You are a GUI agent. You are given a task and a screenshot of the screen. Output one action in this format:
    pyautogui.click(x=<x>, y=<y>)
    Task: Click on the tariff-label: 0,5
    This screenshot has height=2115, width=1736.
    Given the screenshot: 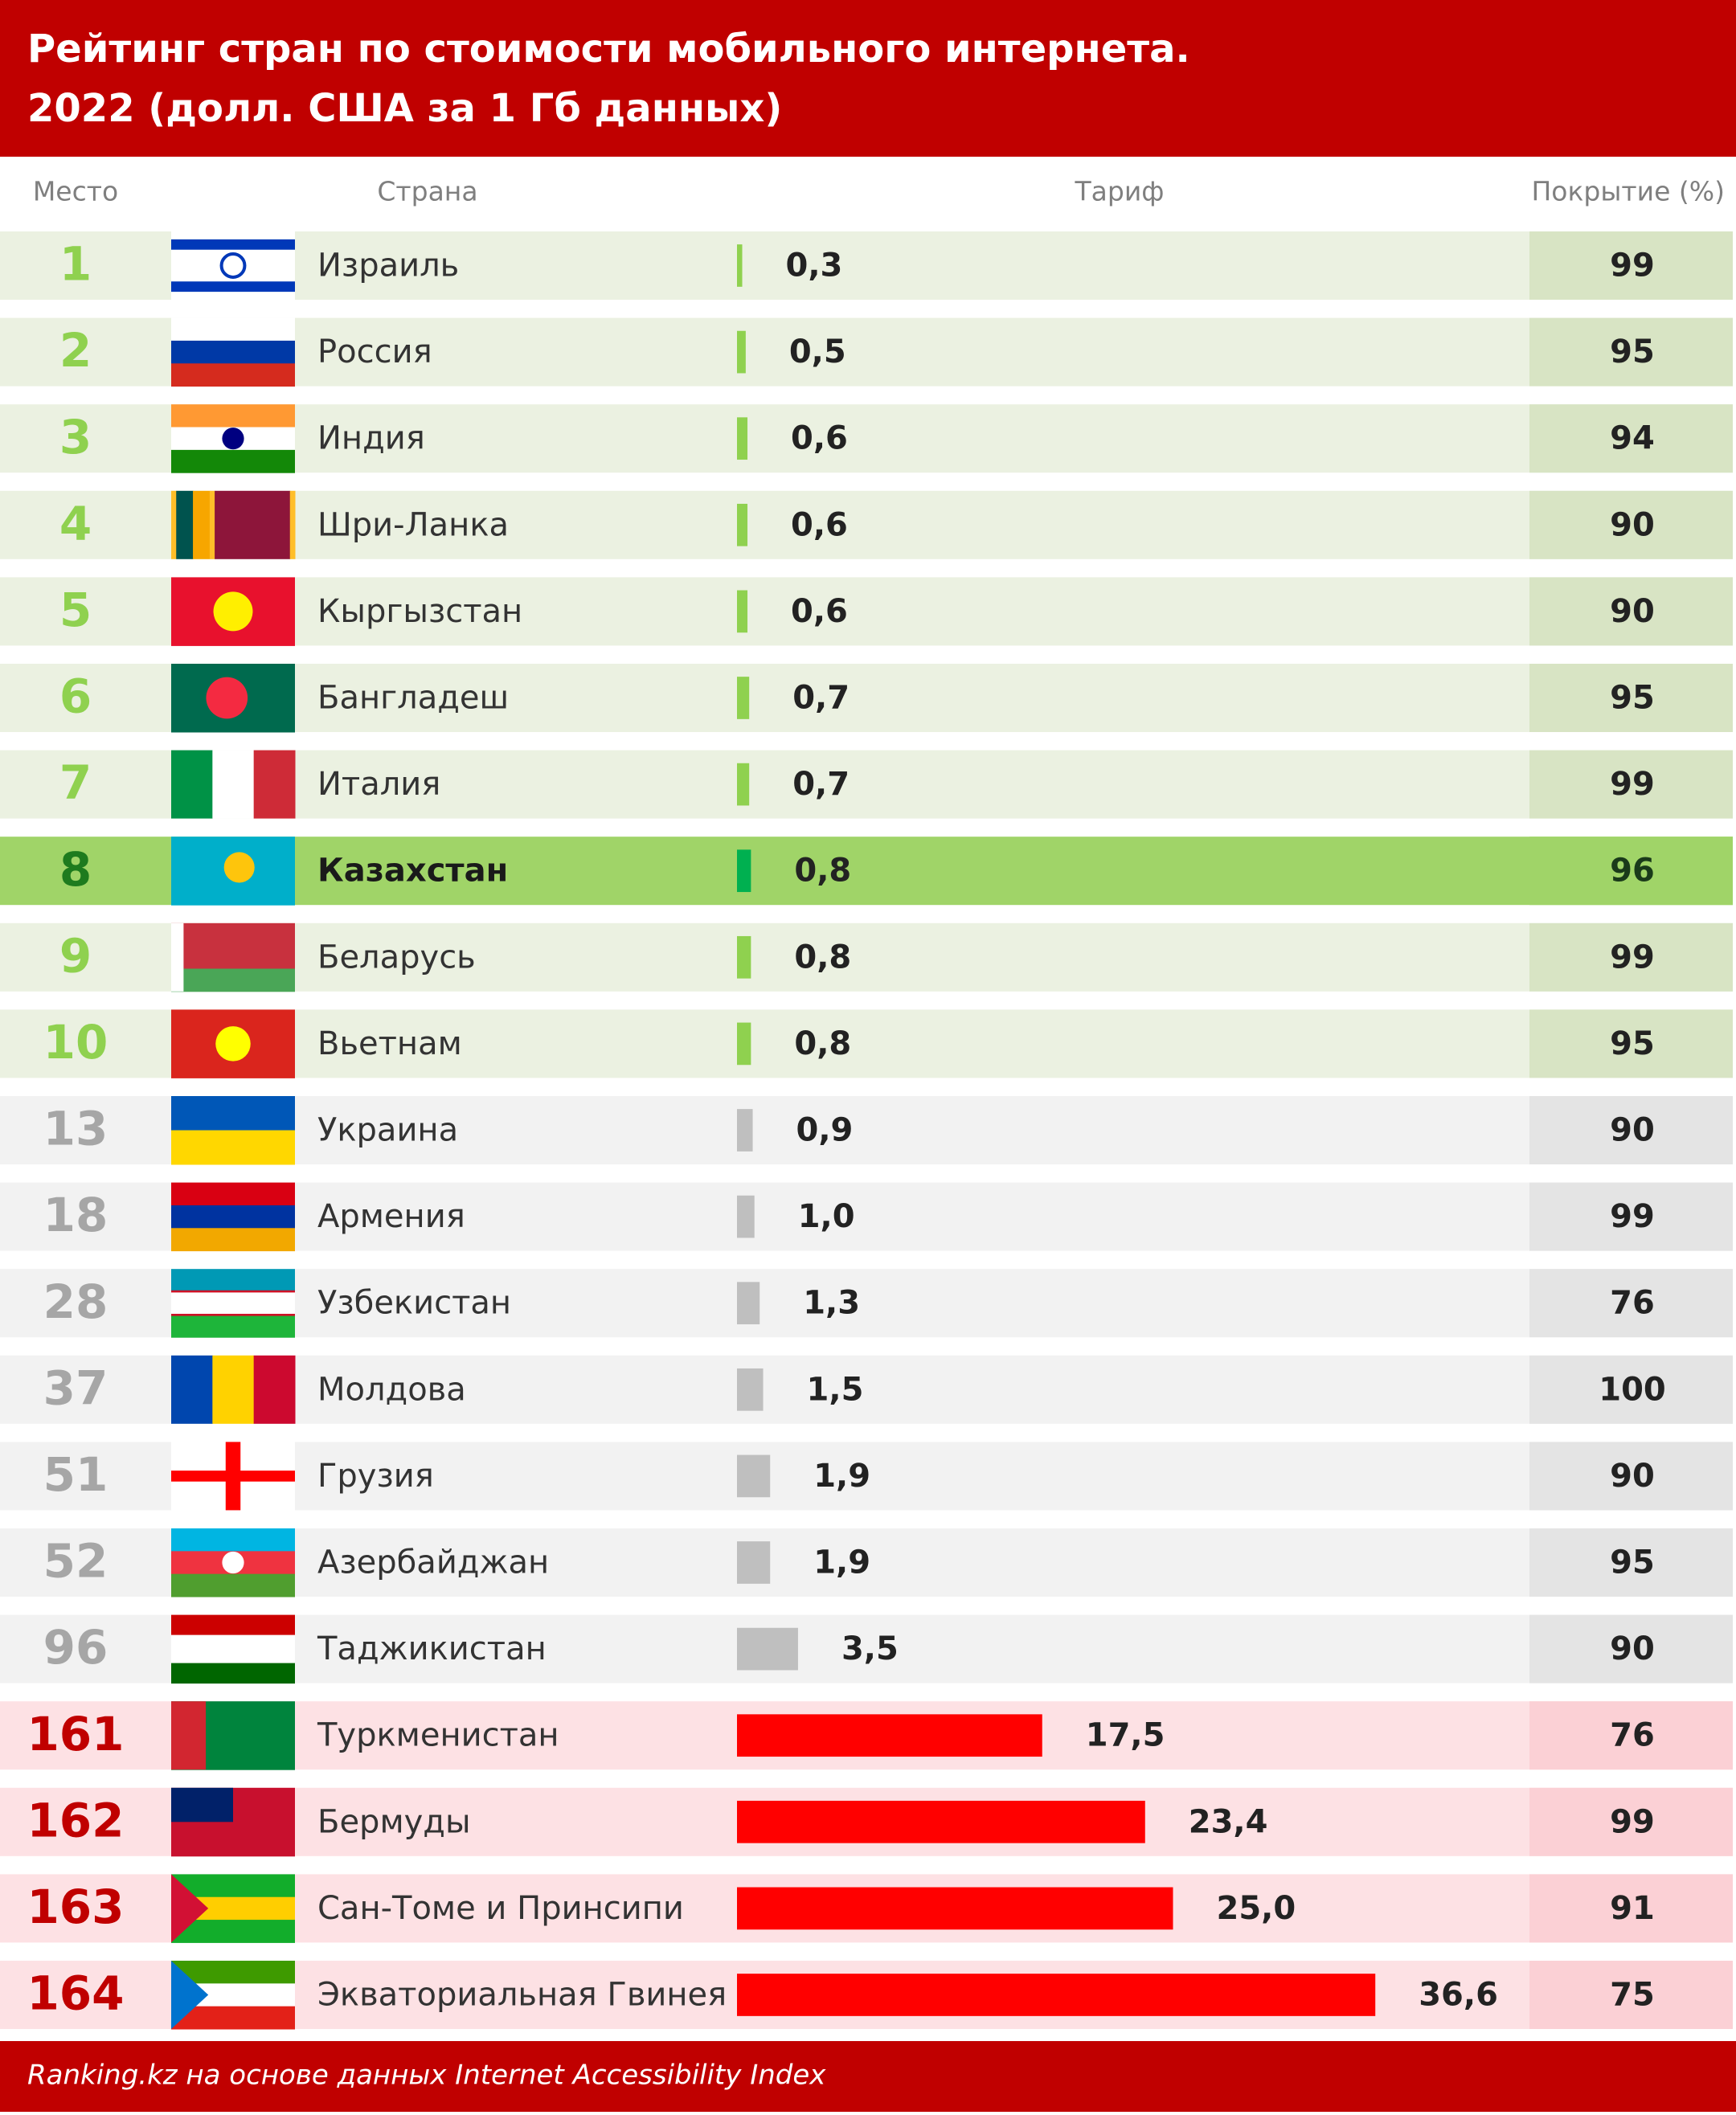 What is the action you would take?
    pyautogui.click(x=817, y=351)
    